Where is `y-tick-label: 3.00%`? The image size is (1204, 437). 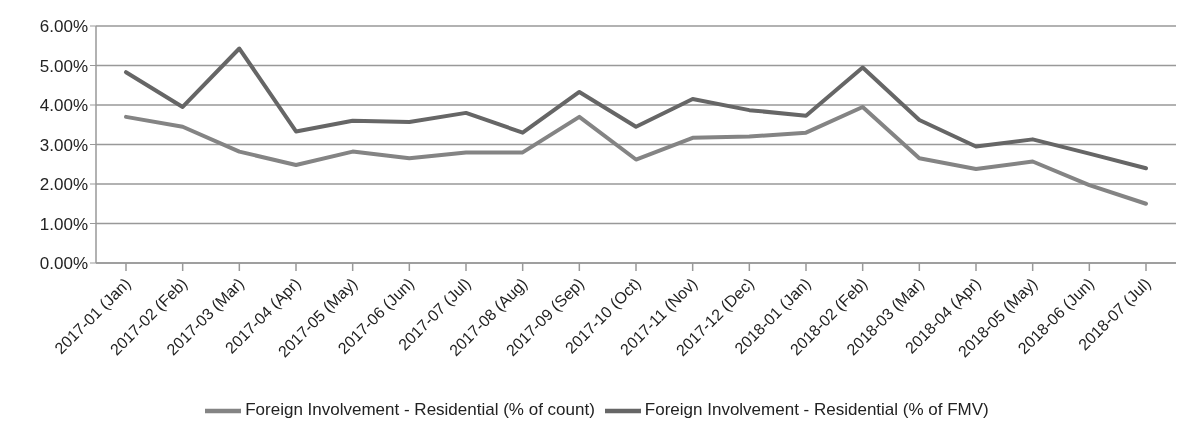
y-tick-label: 3.00% is located at coordinates (63, 145).